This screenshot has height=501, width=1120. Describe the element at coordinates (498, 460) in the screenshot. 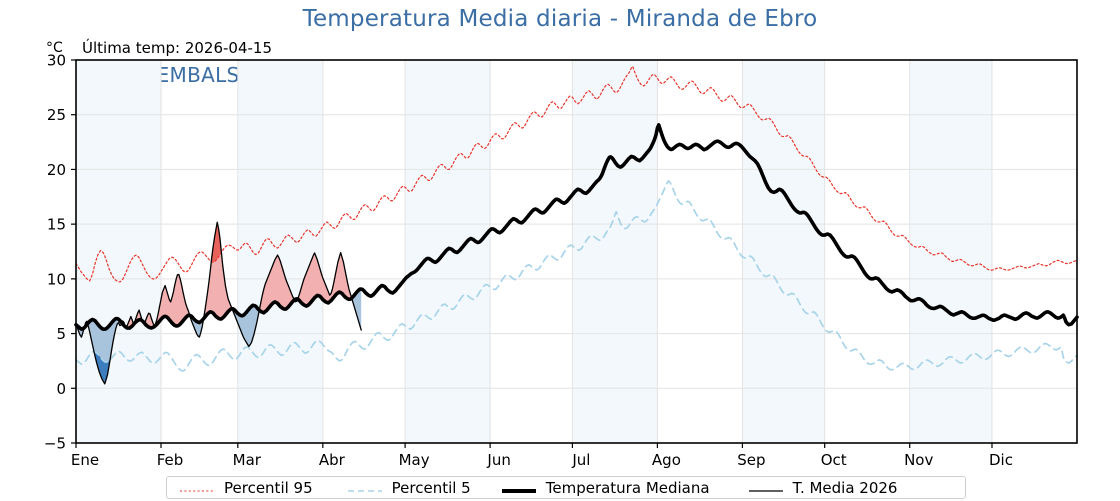

I see `x-tick-label: Jun` at that location.